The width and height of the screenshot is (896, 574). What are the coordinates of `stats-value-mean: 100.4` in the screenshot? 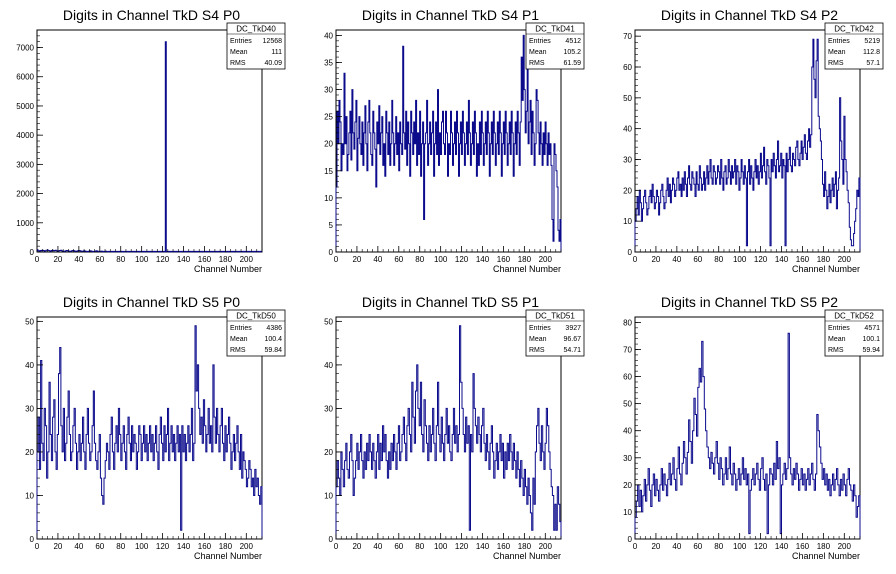 It's located at (273, 339).